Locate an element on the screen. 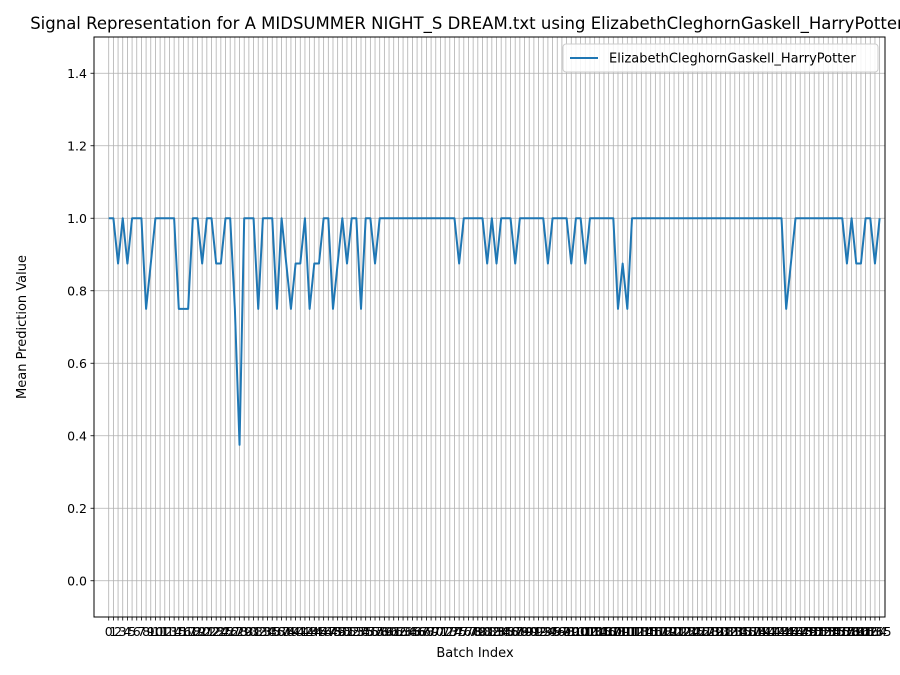 The image size is (900, 675). x-tick-label: 130 is located at coordinates (716, 631).